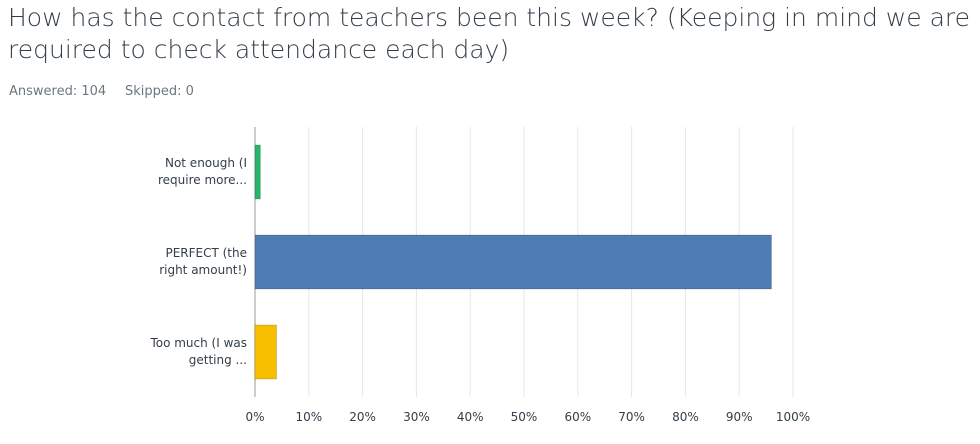 Image resolution: width=980 pixels, height=444 pixels. Describe the element at coordinates (685, 417) in the screenshot. I see `x-tick-label: 80%` at that location.